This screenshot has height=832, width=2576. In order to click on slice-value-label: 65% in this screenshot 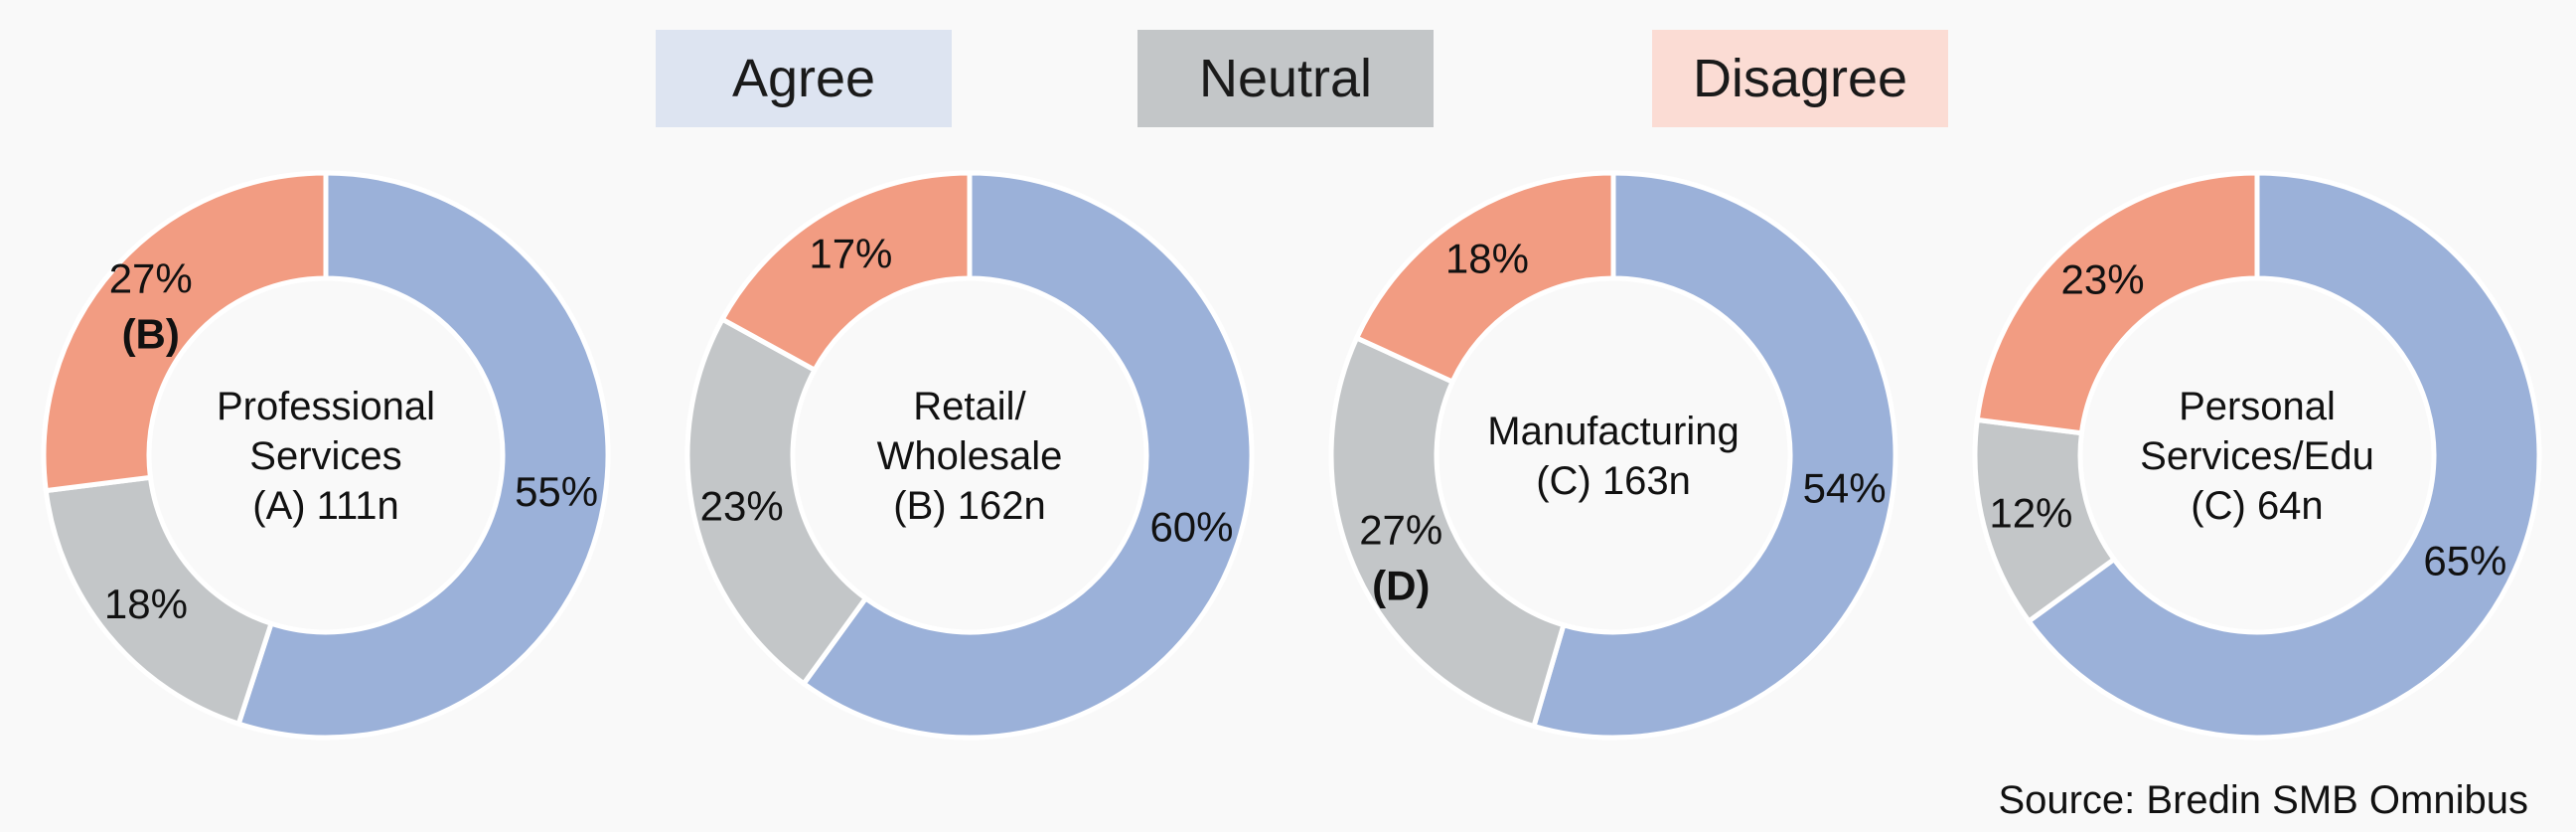, I will do `click(2465, 561)`.